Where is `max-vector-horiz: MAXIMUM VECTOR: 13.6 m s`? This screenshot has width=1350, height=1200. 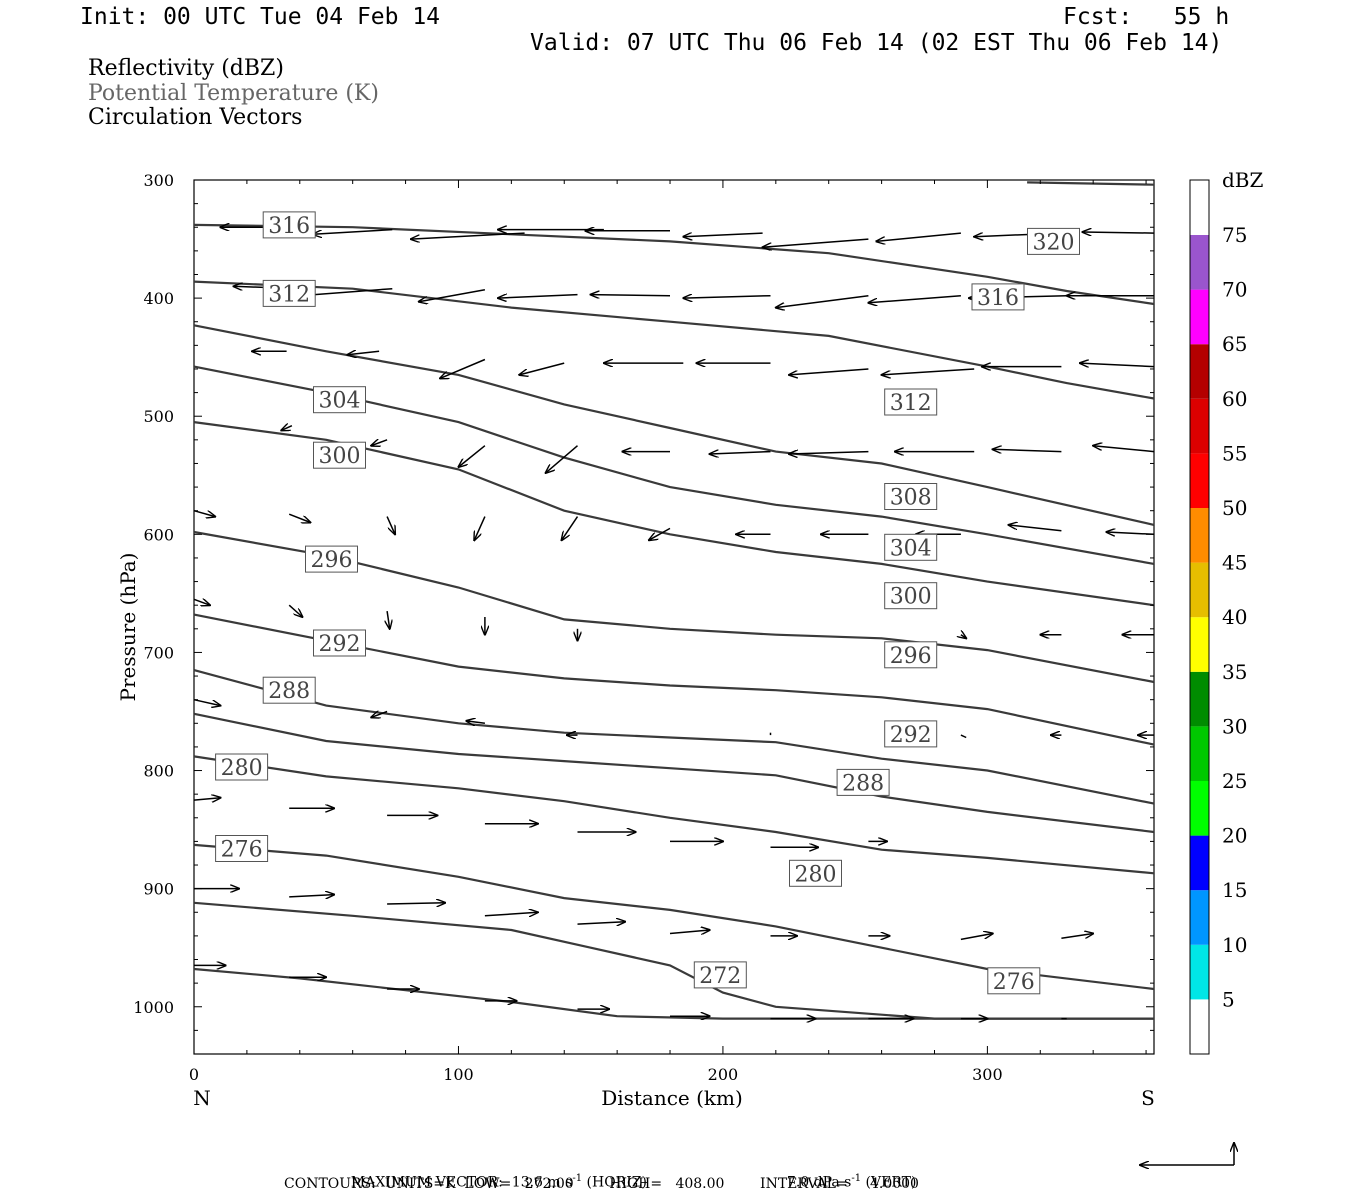
max-vector-horiz: MAXIMUM VECTOR: 13.6 m s is located at coordinates (461, 1182).